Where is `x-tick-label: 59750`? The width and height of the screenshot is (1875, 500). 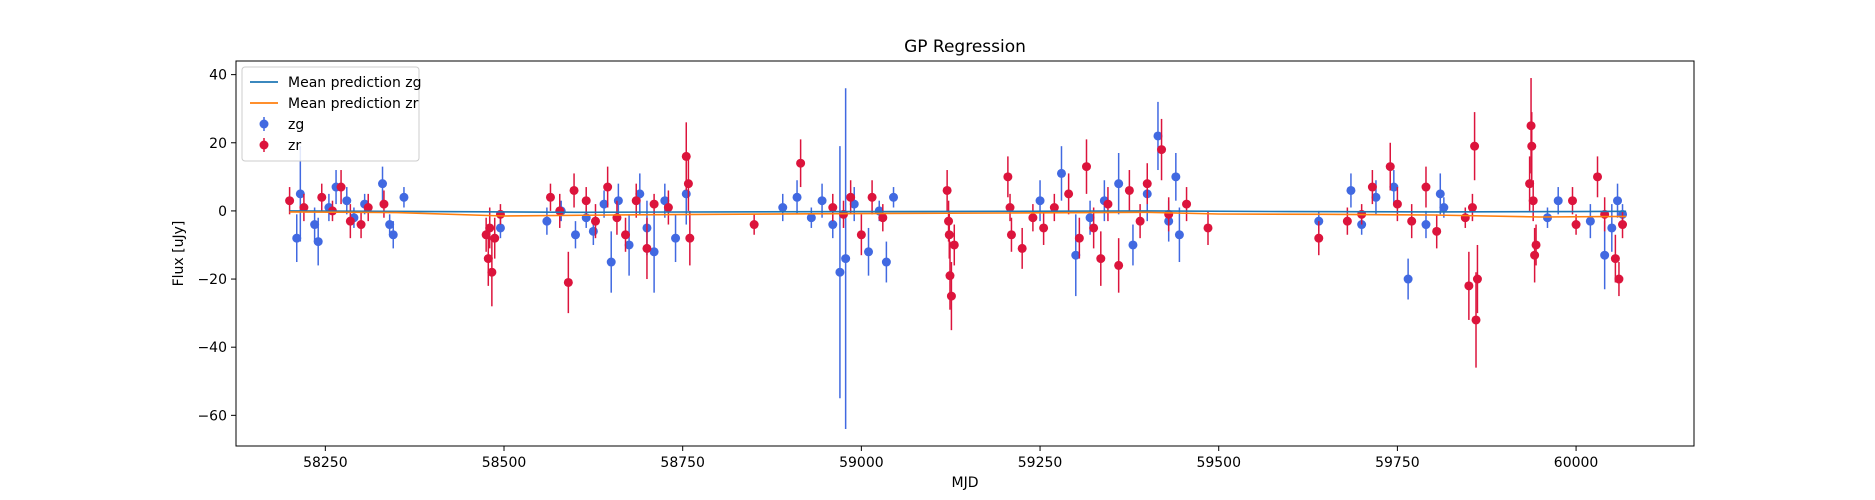
x-tick-label: 59750 is located at coordinates (1397, 463).